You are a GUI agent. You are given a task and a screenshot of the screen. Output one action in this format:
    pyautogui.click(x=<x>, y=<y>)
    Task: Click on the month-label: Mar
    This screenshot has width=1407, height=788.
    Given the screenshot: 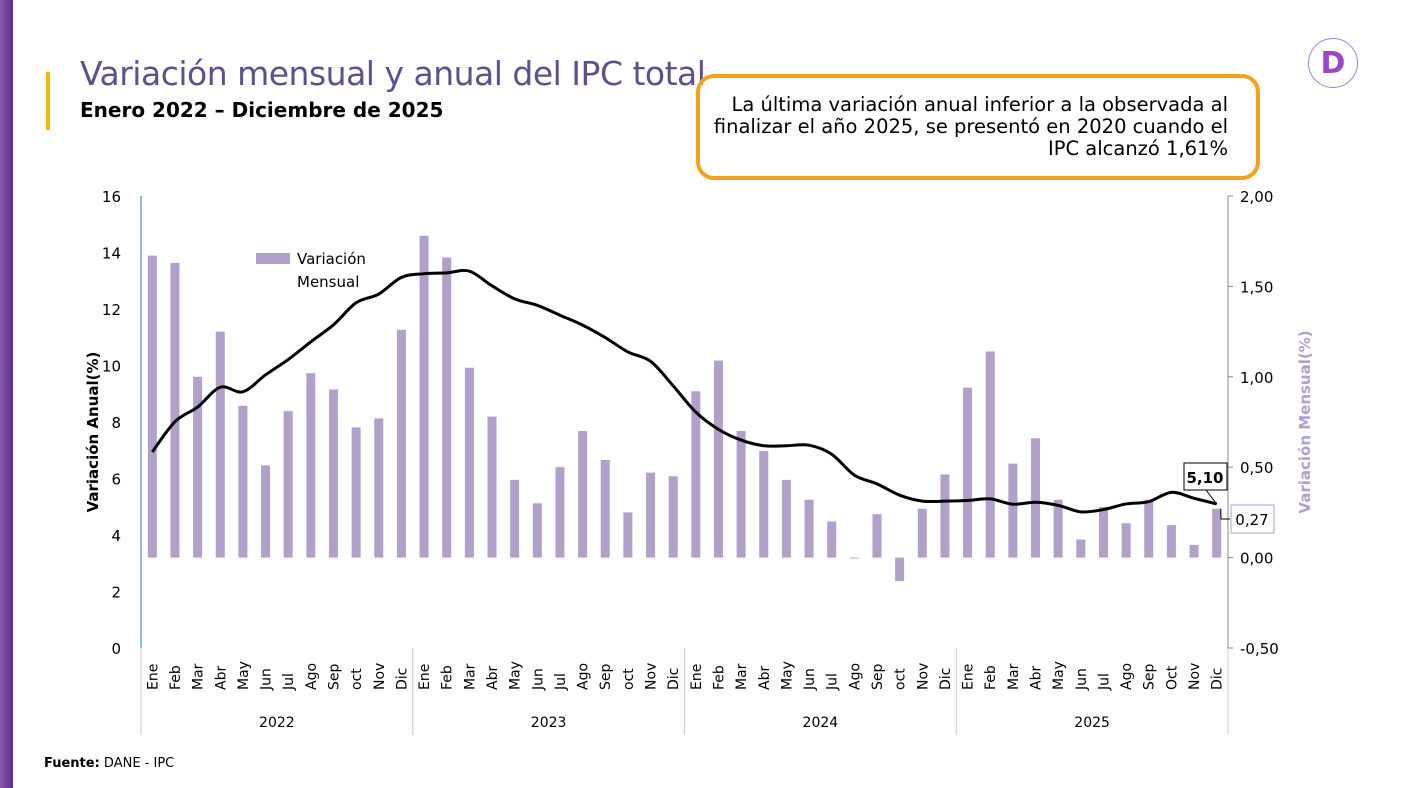 What is the action you would take?
    pyautogui.click(x=742, y=676)
    